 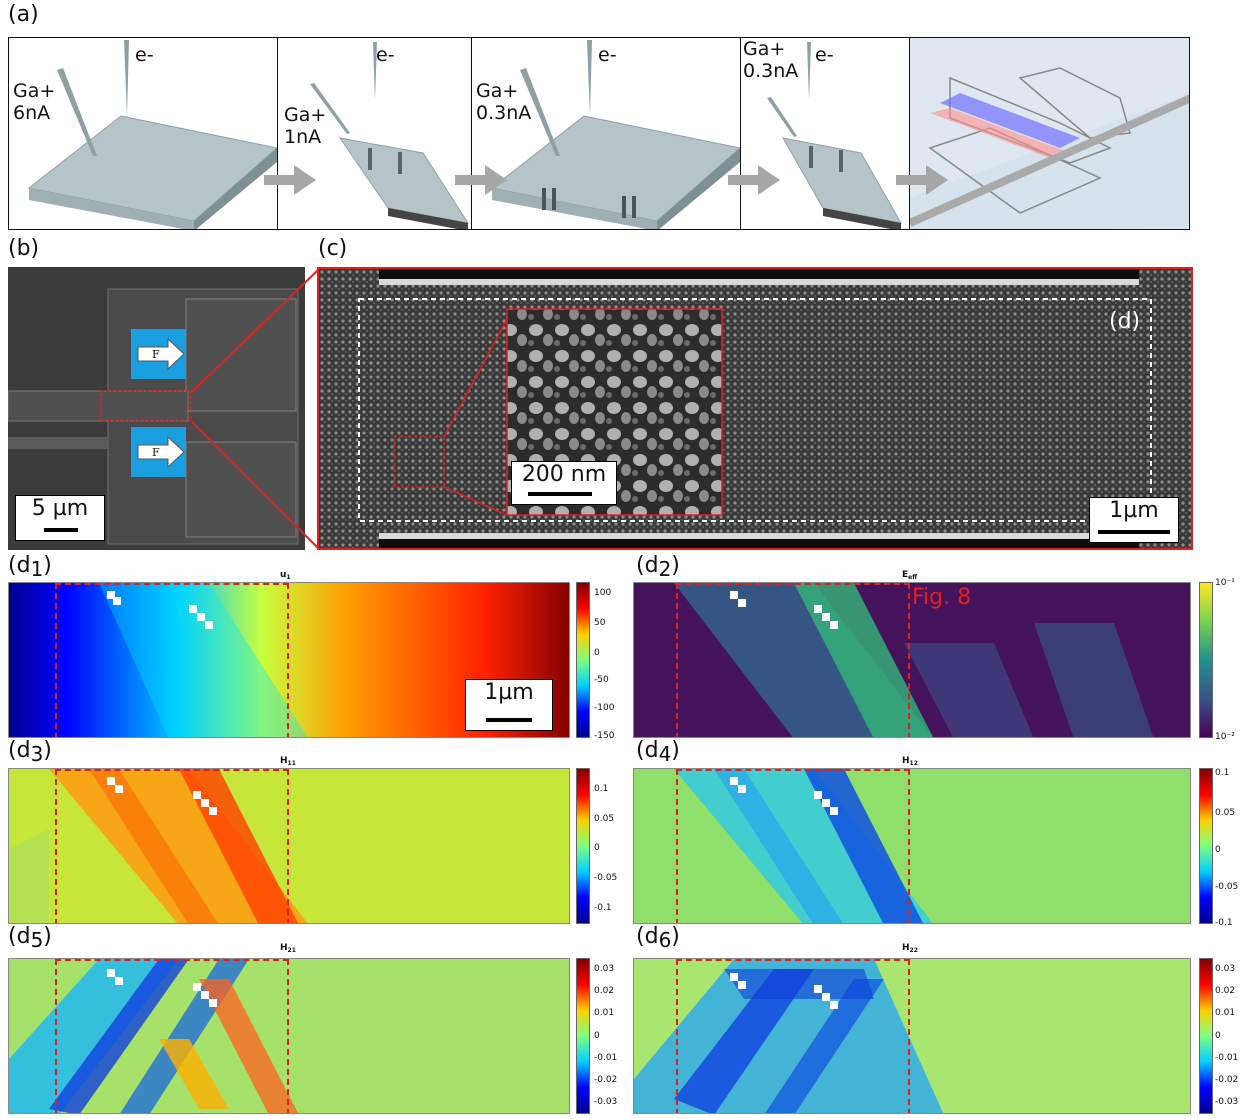 I want to click on cantilever-trenched-icon, so click(x=606, y=134).